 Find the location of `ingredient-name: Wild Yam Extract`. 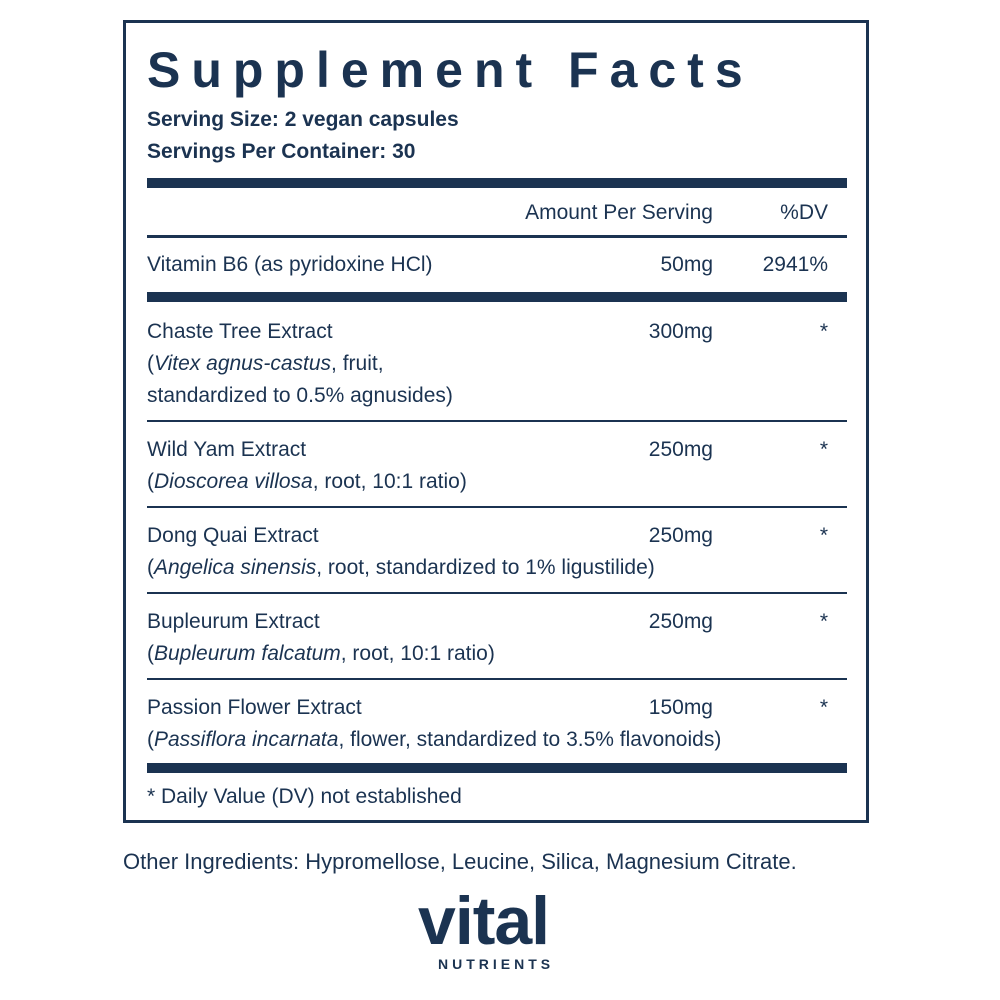

ingredient-name: Wild Yam Extract is located at coordinates (227, 449).